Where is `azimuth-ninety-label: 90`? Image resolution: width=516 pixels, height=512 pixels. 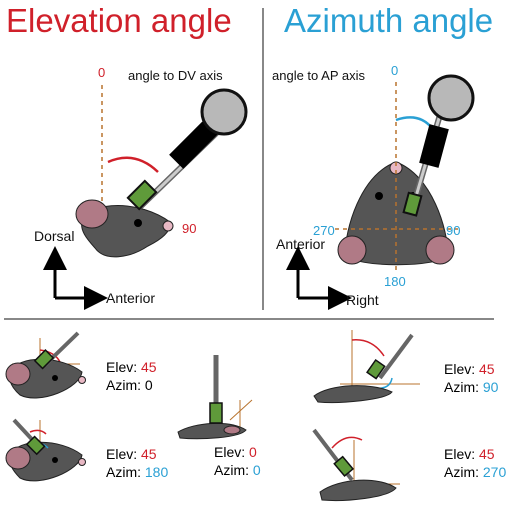
azimuth-ninety-label: 90 is located at coordinates (453, 230).